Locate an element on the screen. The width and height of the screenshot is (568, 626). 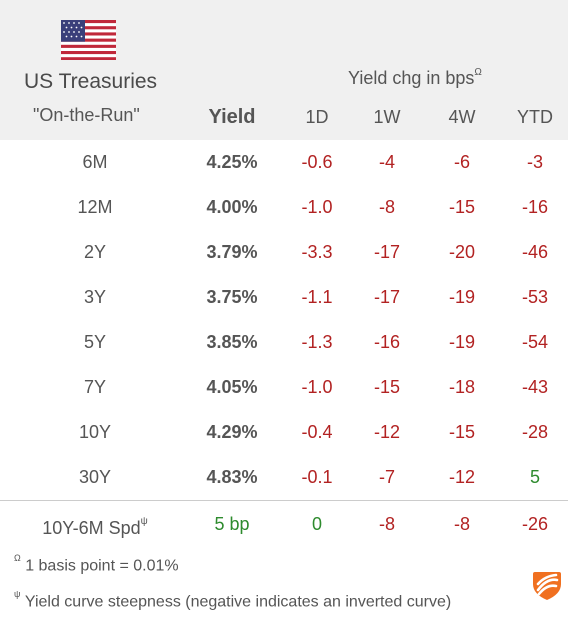
change-ytd-cell: 5 is located at coordinates (534, 477).